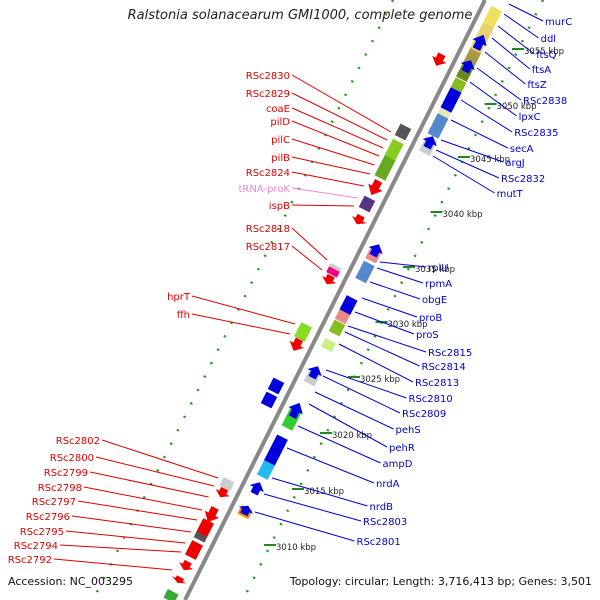 The height and width of the screenshot is (600, 600). What do you see at coordinates (183, 315) in the screenshot?
I see `left-gene-label: ffh` at bounding box center [183, 315].